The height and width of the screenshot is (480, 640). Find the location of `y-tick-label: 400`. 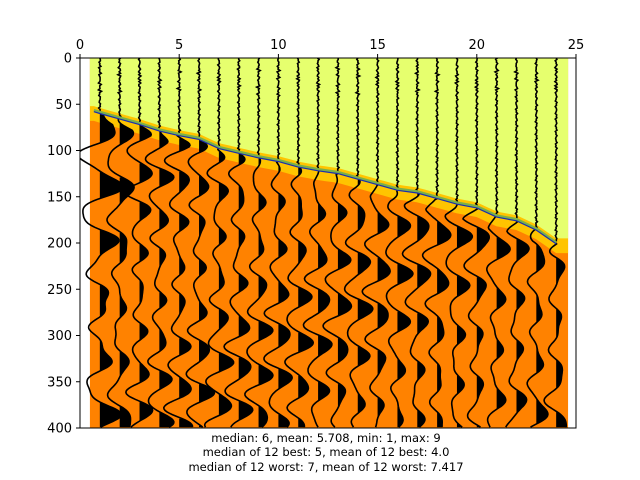

y-tick-label: 400 is located at coordinates (59, 429).